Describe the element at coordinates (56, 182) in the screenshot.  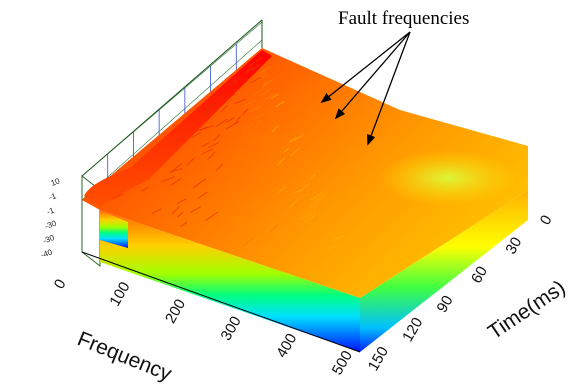
I see `z-tick-label: 10` at that location.